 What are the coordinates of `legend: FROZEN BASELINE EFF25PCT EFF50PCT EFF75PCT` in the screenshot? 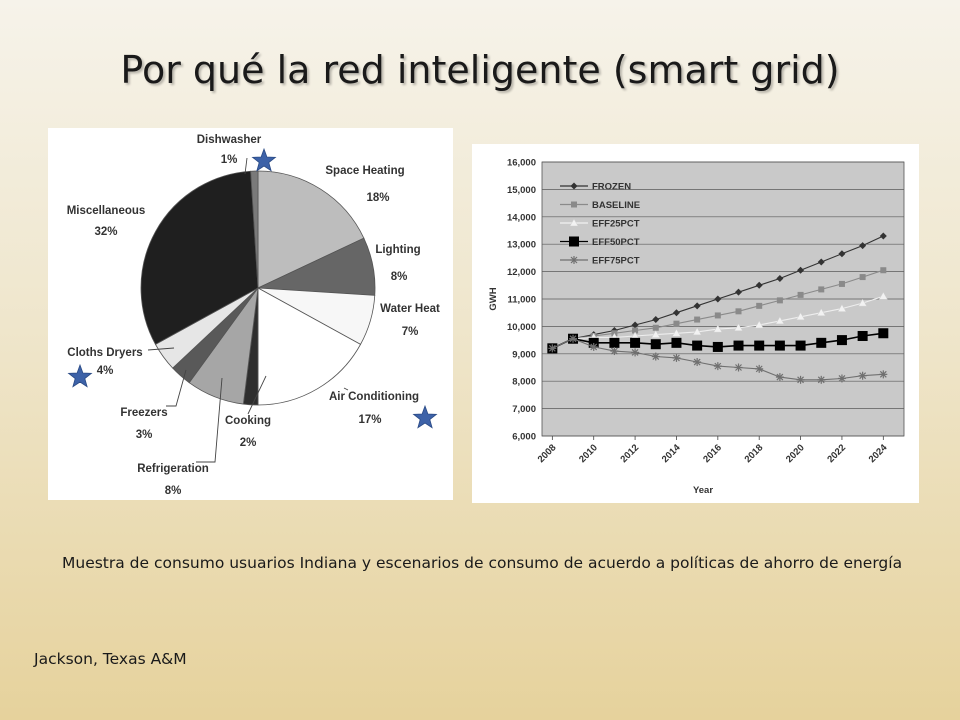 It's located at (600, 224).